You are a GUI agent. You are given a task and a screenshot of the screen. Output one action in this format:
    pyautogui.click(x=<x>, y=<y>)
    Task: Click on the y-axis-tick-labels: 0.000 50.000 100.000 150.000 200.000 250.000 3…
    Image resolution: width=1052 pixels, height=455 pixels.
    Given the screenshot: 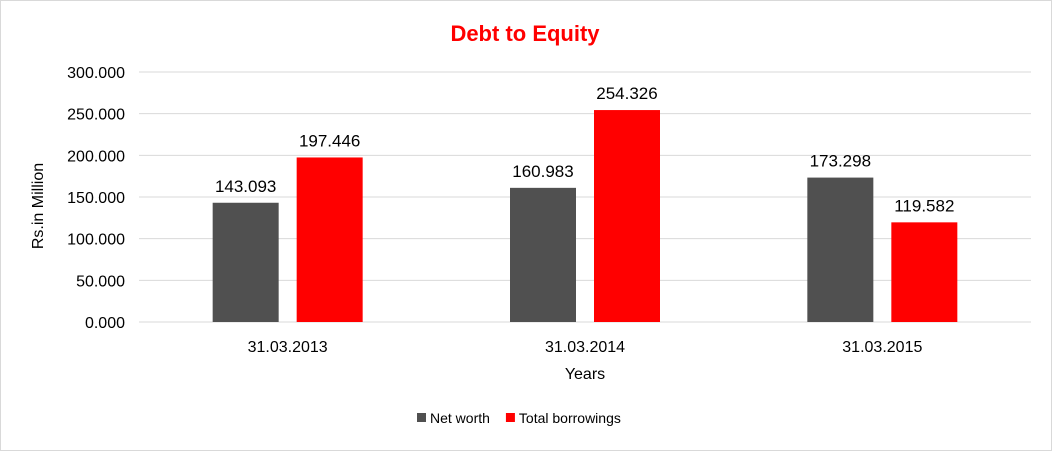 What is the action you would take?
    pyautogui.click(x=96, y=198)
    